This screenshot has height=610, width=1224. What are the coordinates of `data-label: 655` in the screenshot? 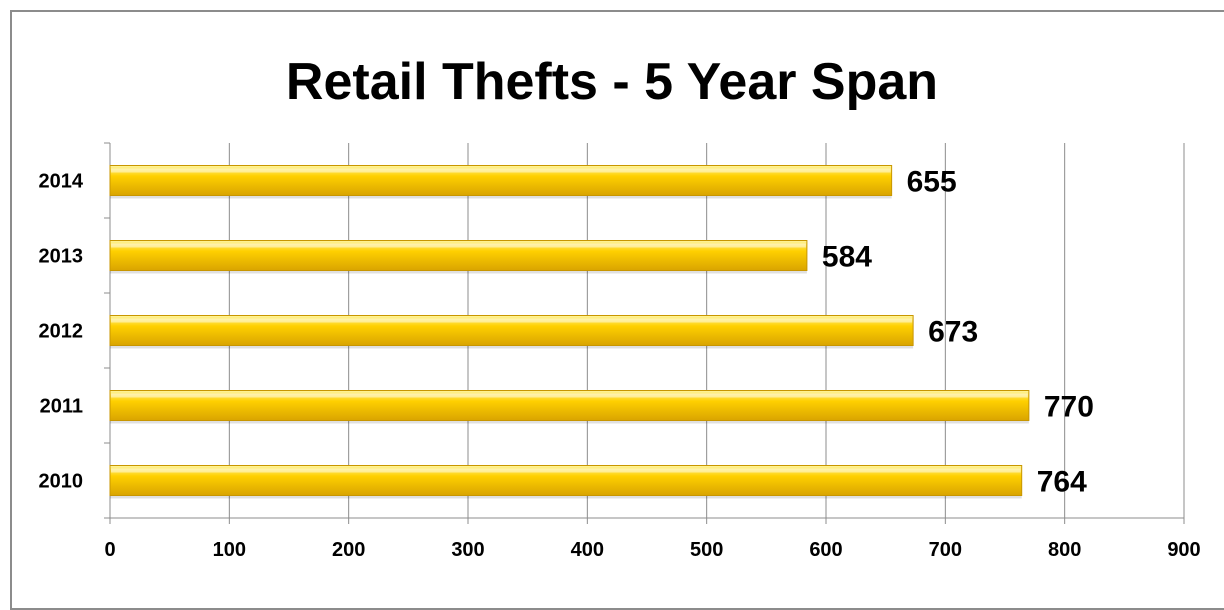 It's located at (932, 182).